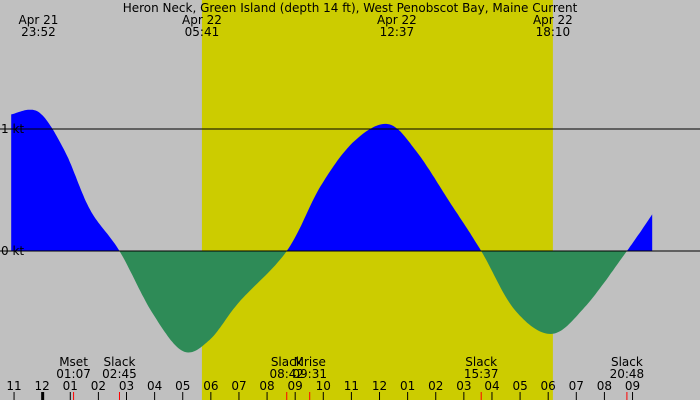  What do you see at coordinates (491, 386) in the screenshot?
I see `hour-tick-label-17: 04` at bounding box center [491, 386].